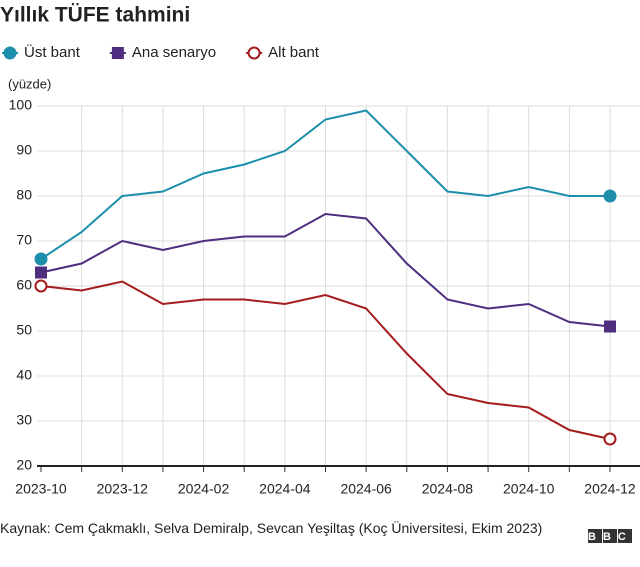 This screenshot has width=640, height=567. What do you see at coordinates (52, 52) in the screenshot?
I see `legend-label: Üst bant` at bounding box center [52, 52].